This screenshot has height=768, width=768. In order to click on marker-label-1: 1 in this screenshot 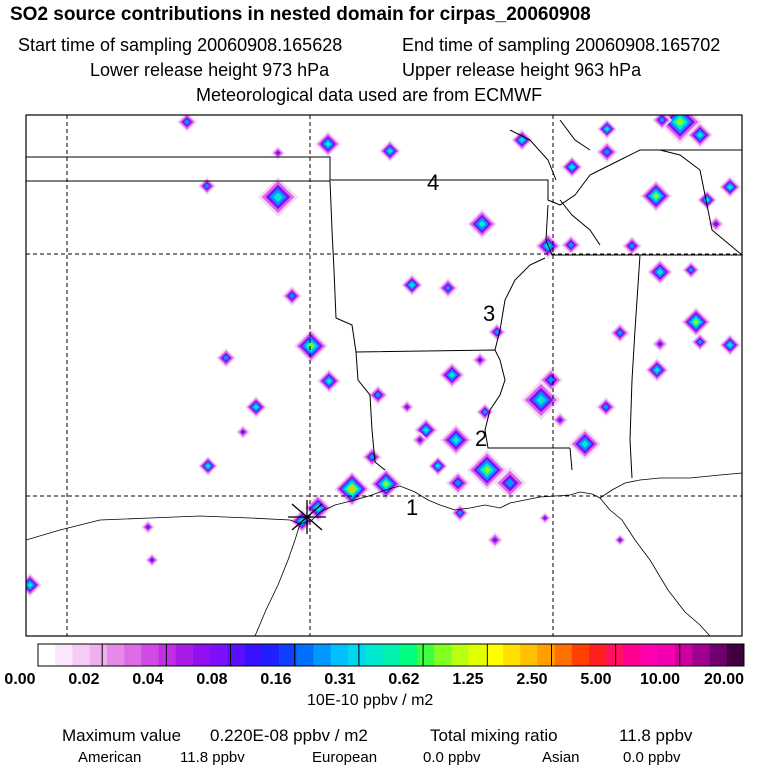, I will do `click(412, 507)`.